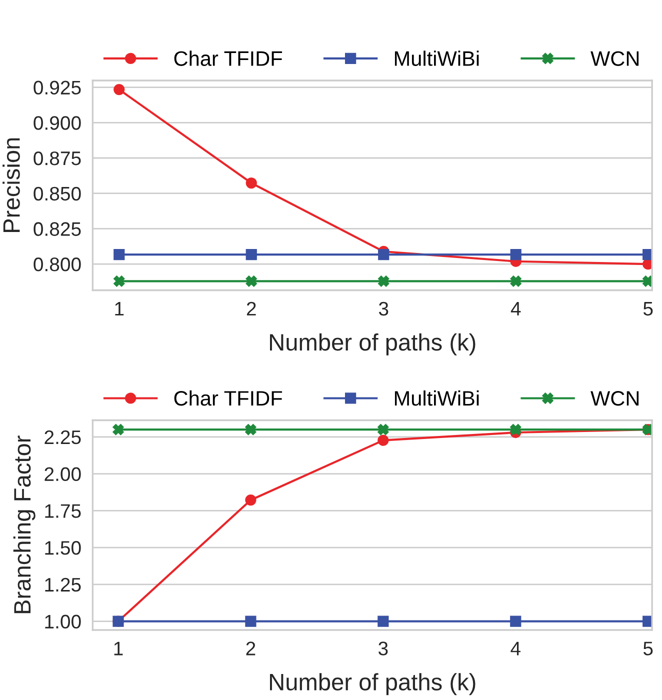  Describe the element at coordinates (57, 158) in the screenshot. I see `y-tick-label: 0.875` at that location.